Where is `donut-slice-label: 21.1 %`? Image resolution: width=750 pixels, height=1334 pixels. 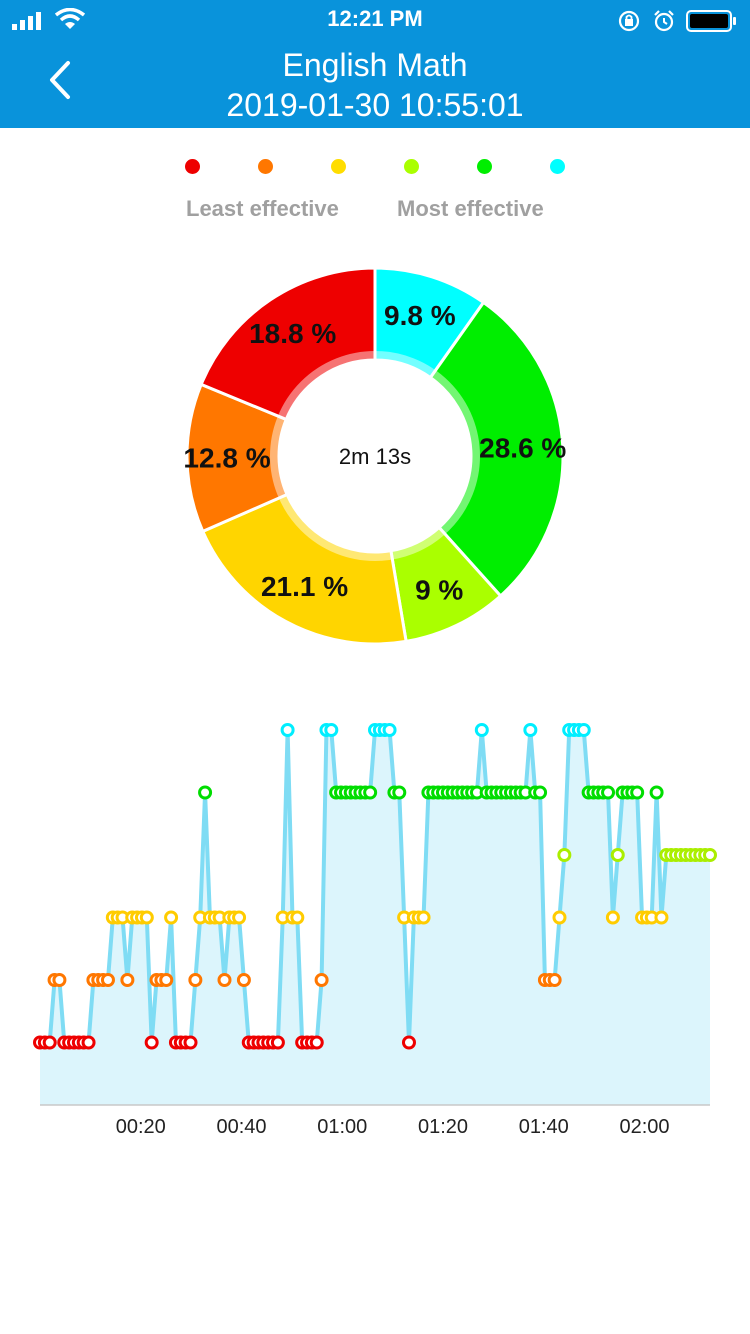
donut-slice-label: 21.1 % is located at coordinates (304, 586).